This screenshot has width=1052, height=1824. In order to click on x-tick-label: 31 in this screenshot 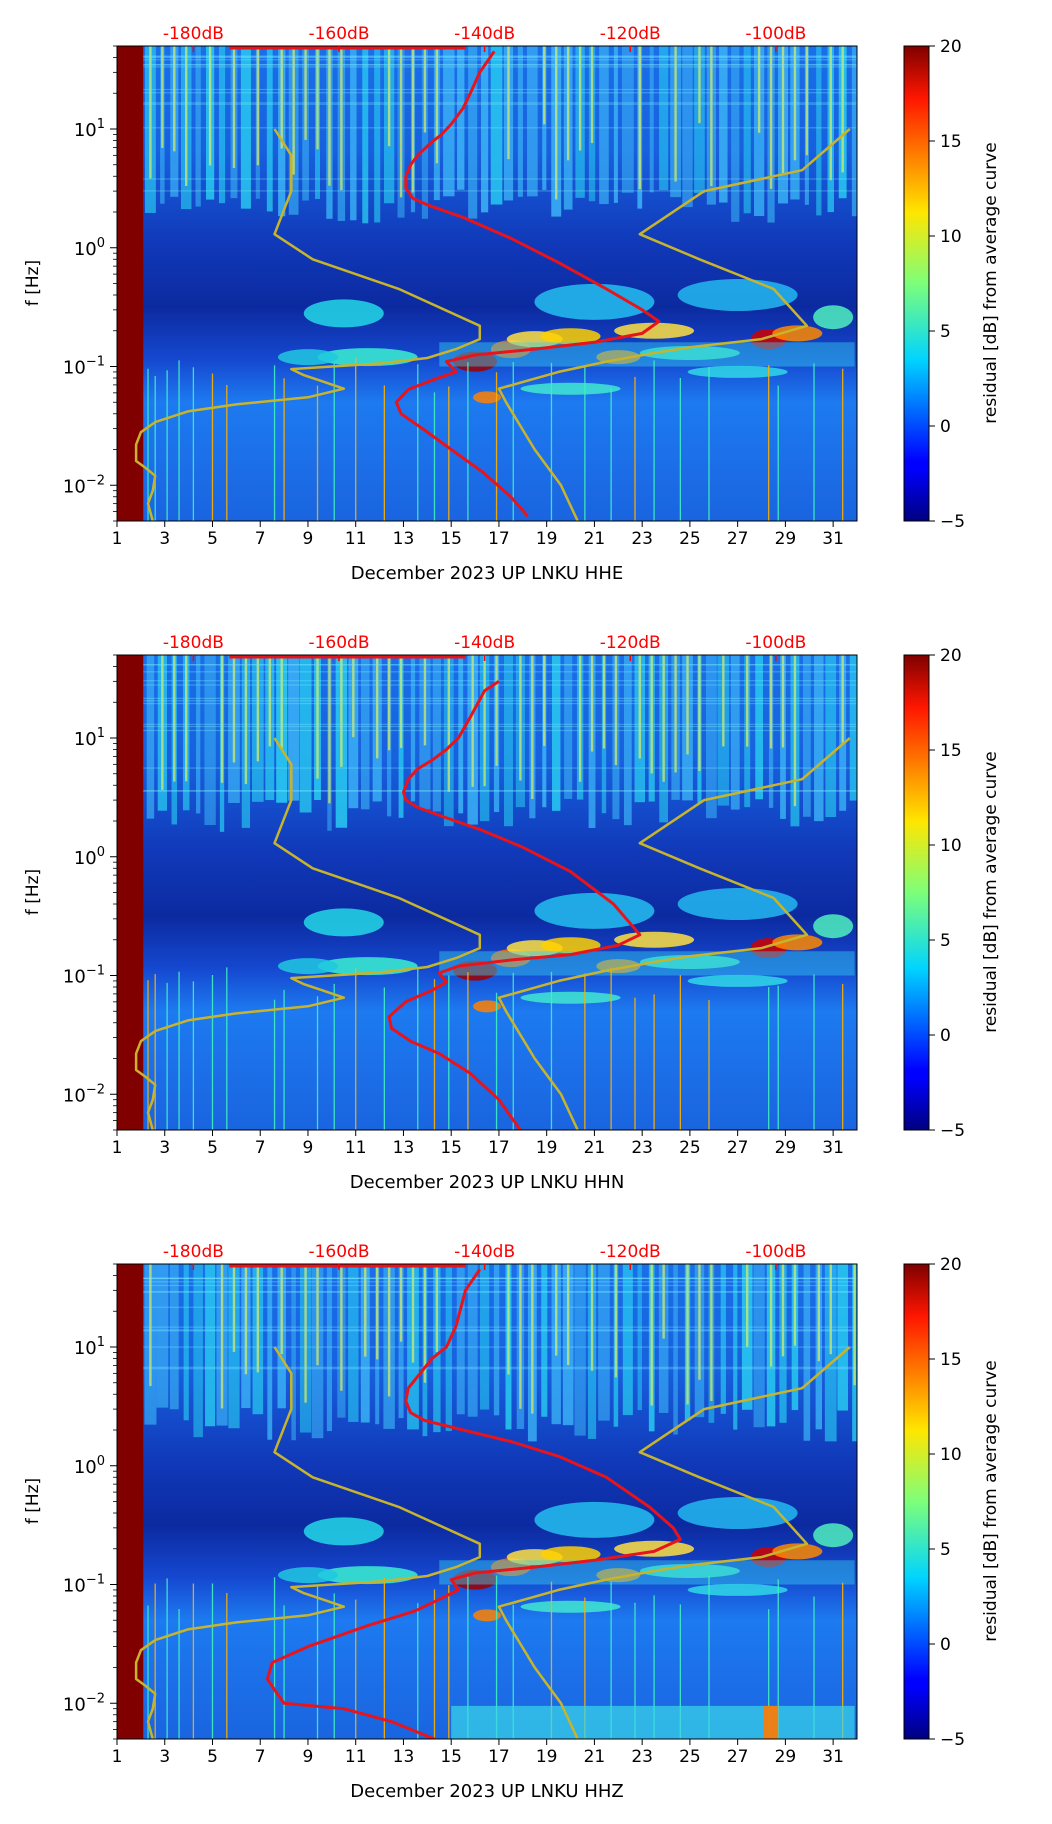, I will do `click(833, 1148)`.